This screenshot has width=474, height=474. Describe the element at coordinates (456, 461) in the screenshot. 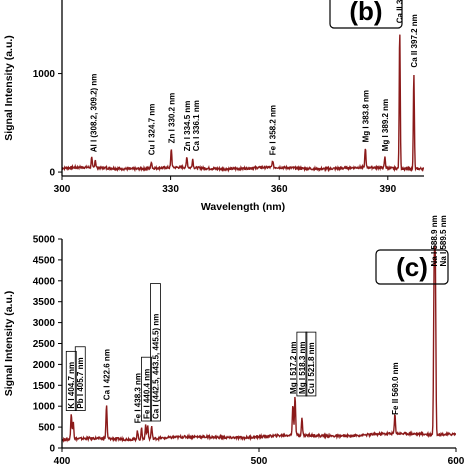

I see `x-tick-label: 600` at that location.